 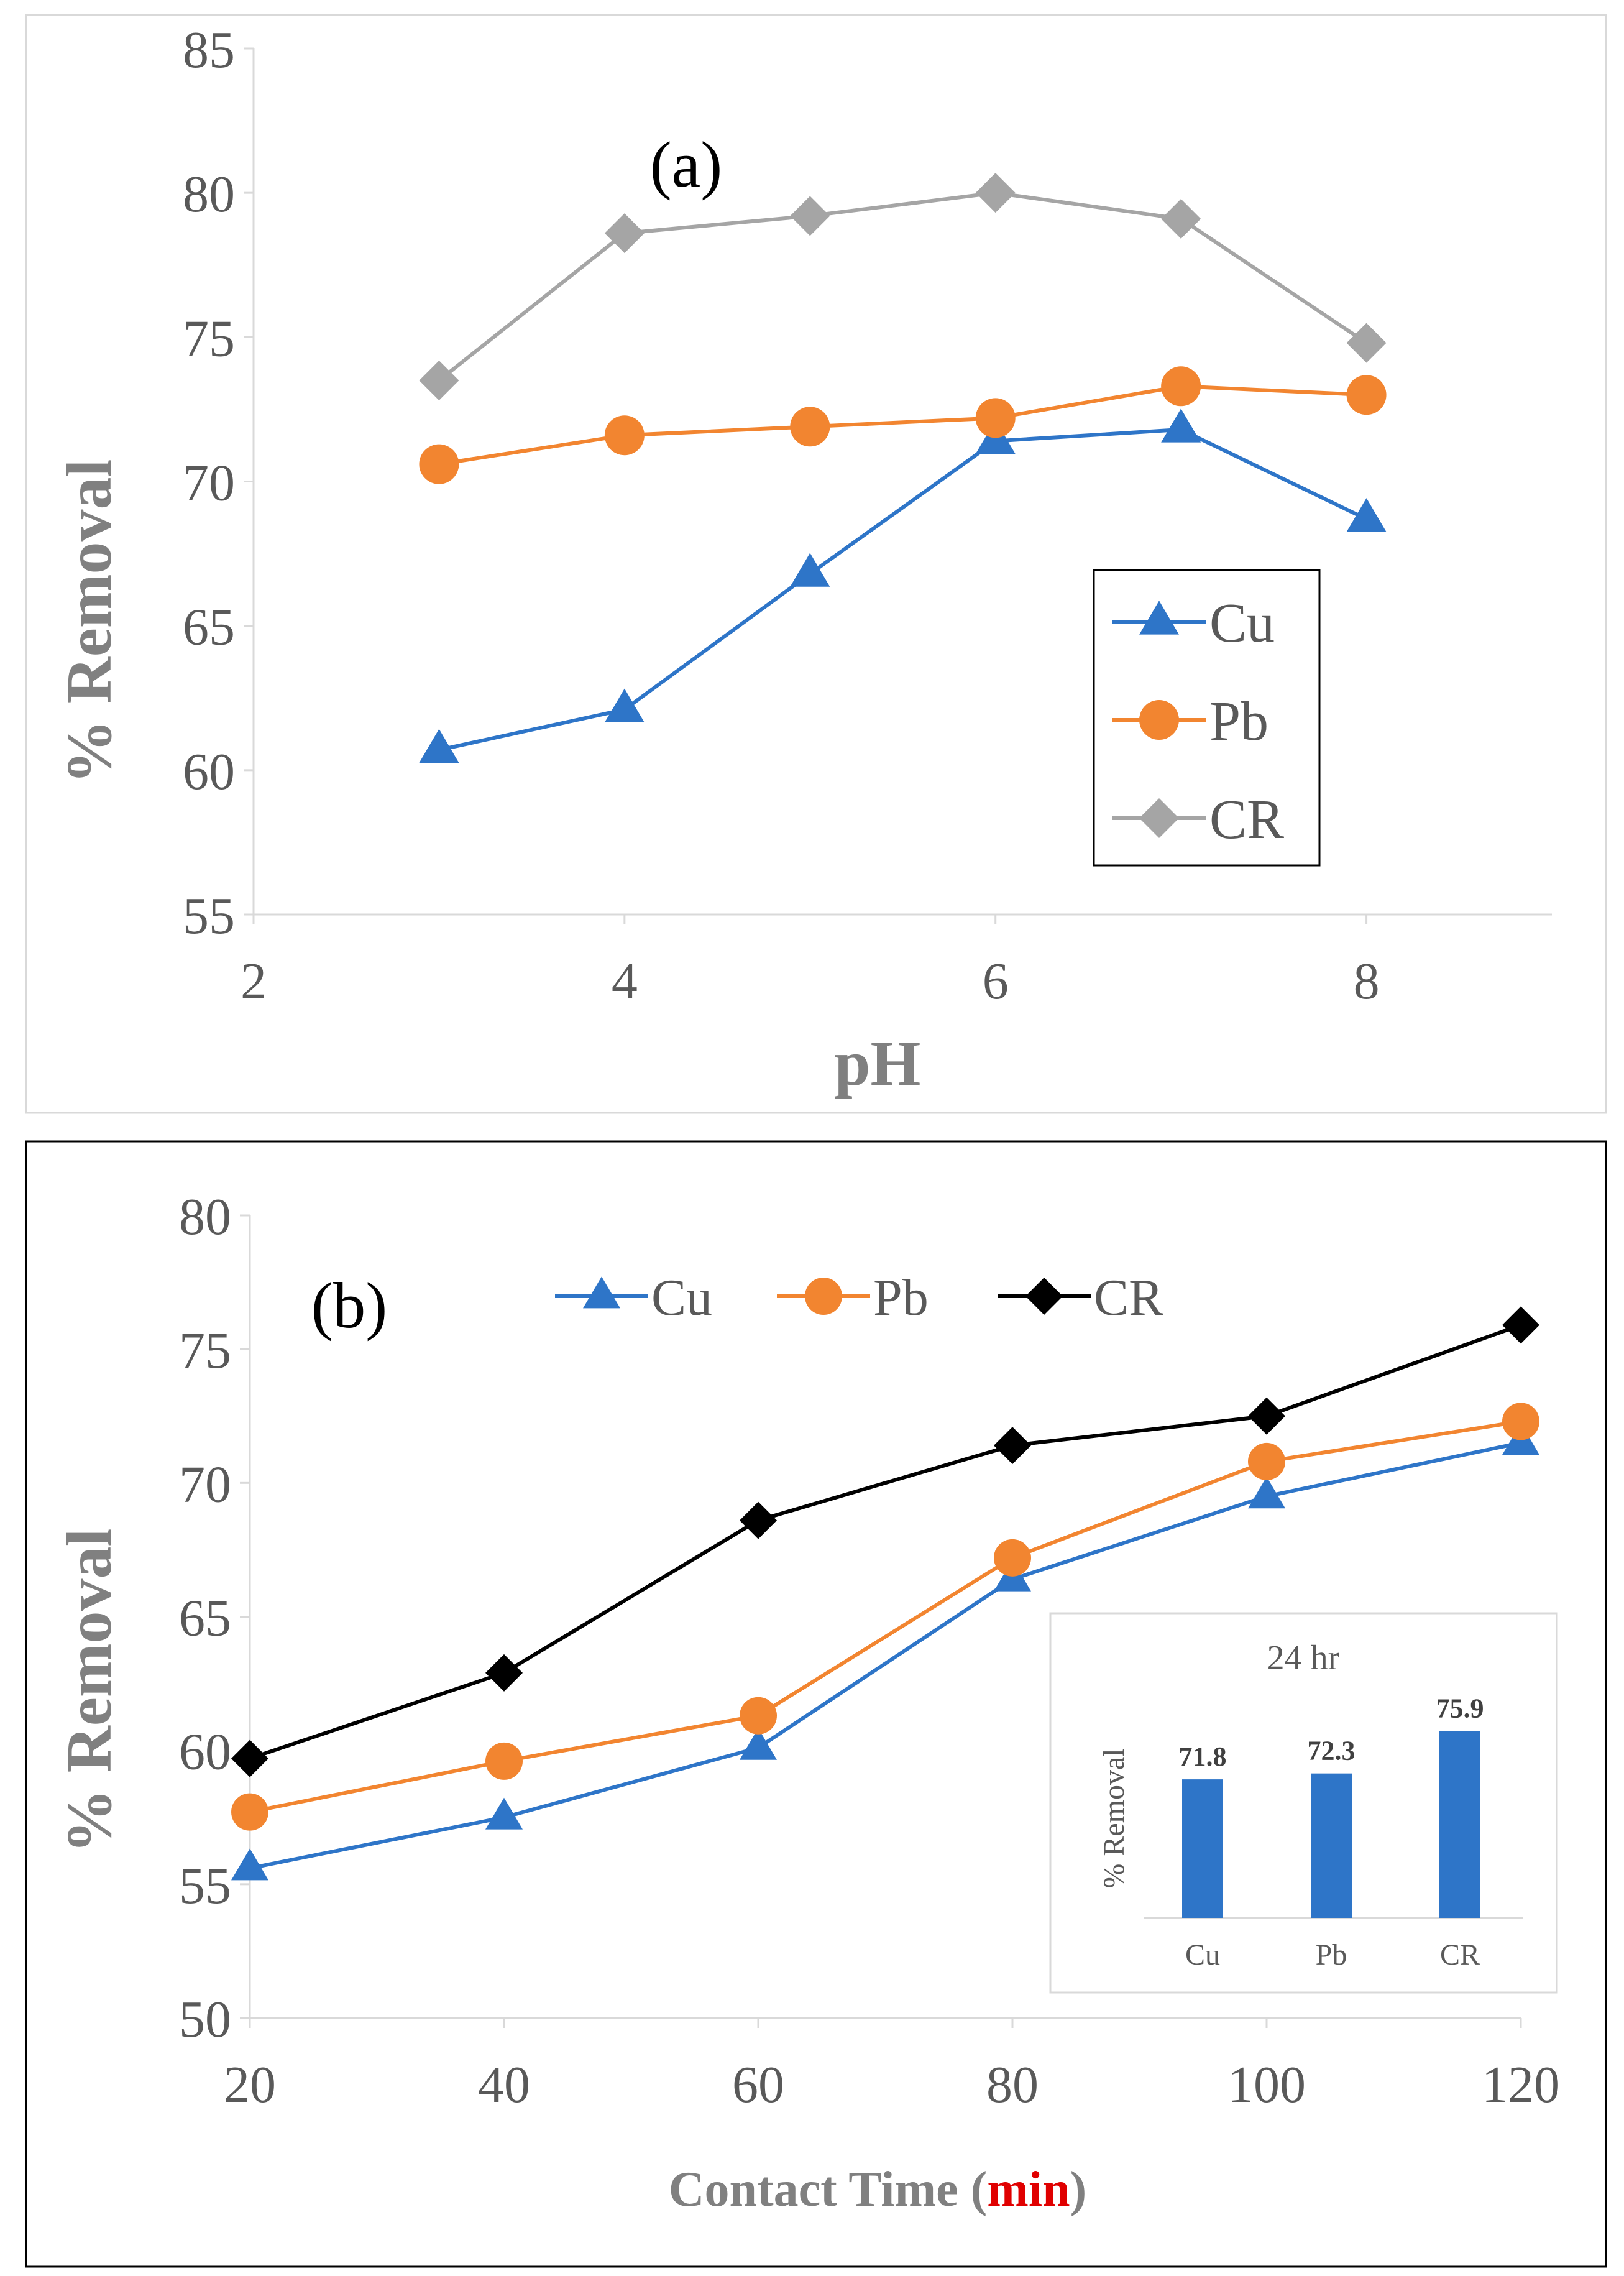 What do you see at coordinates (209, 50) in the screenshot?
I see `panel-a-y-tick-label: 85` at bounding box center [209, 50].